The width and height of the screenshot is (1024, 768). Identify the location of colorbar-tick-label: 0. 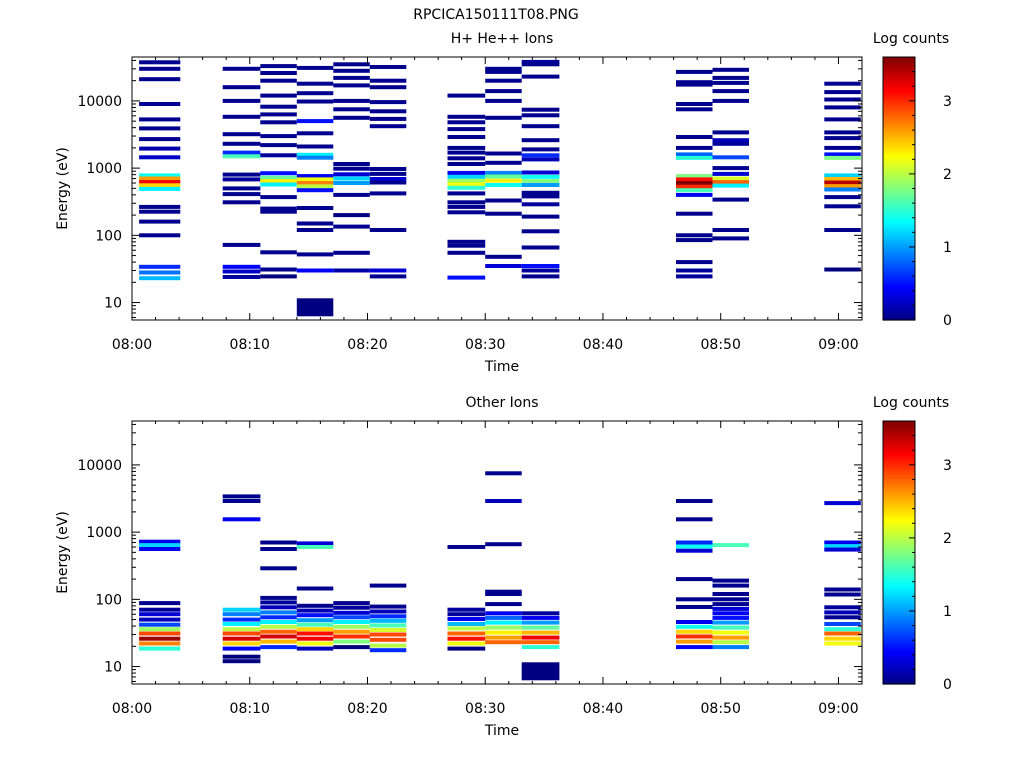
(947, 685).